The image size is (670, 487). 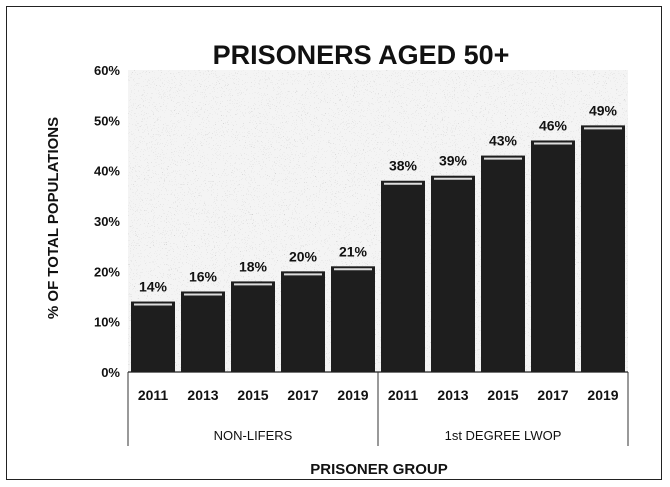 What do you see at coordinates (153, 287) in the screenshot?
I see `data-label: 14%` at bounding box center [153, 287].